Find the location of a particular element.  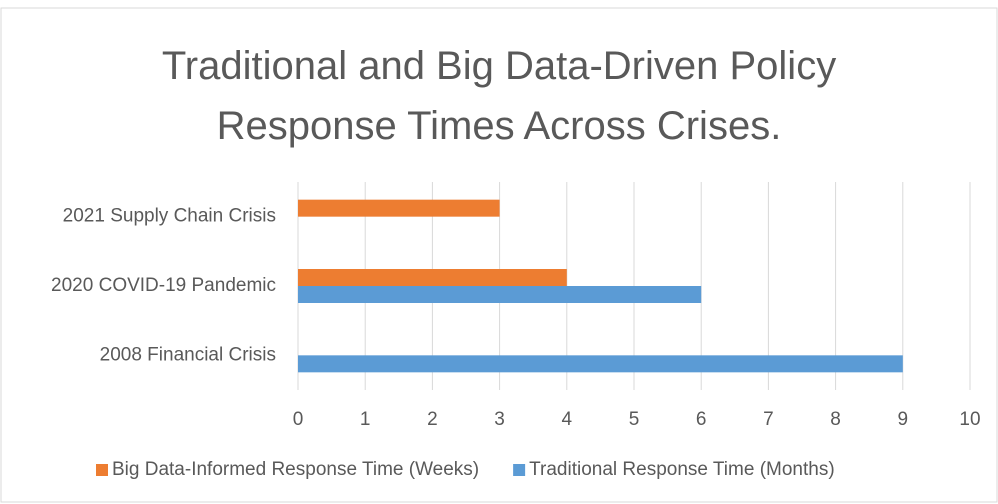

legend-label: Big Data-Informed Response Time (Weeks) is located at coordinates (295, 469).